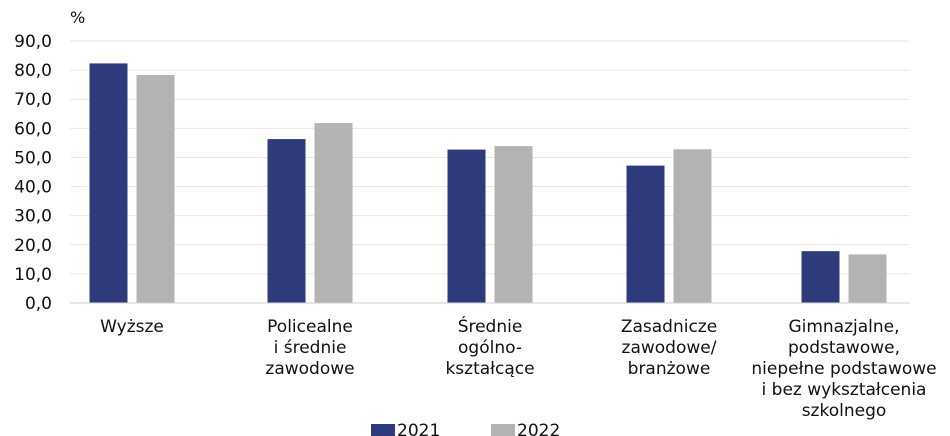  What do you see at coordinates (669, 348) in the screenshot?
I see `category-label: zawodowe/` at bounding box center [669, 348].